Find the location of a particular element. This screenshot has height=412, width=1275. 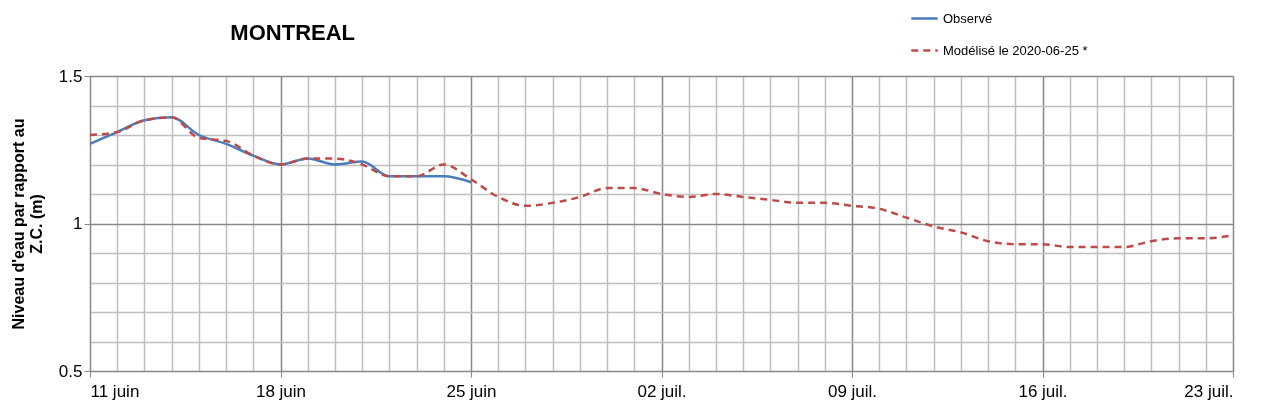

chart-title: MONTREAL is located at coordinates (293, 32).